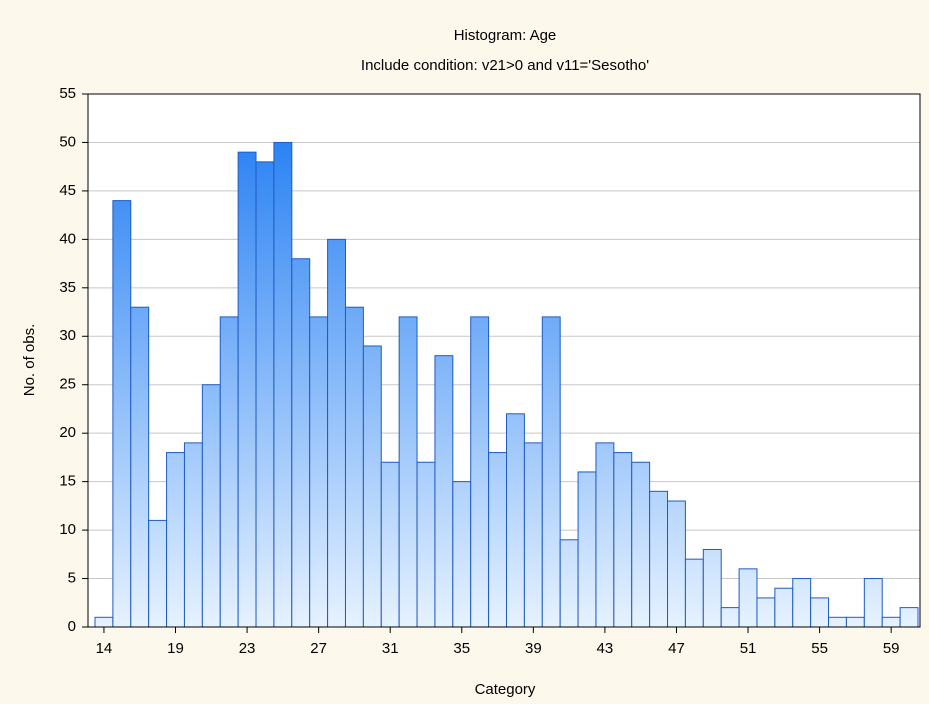  Describe the element at coordinates (67, 384) in the screenshot. I see `y-tick-label: 25` at that location.